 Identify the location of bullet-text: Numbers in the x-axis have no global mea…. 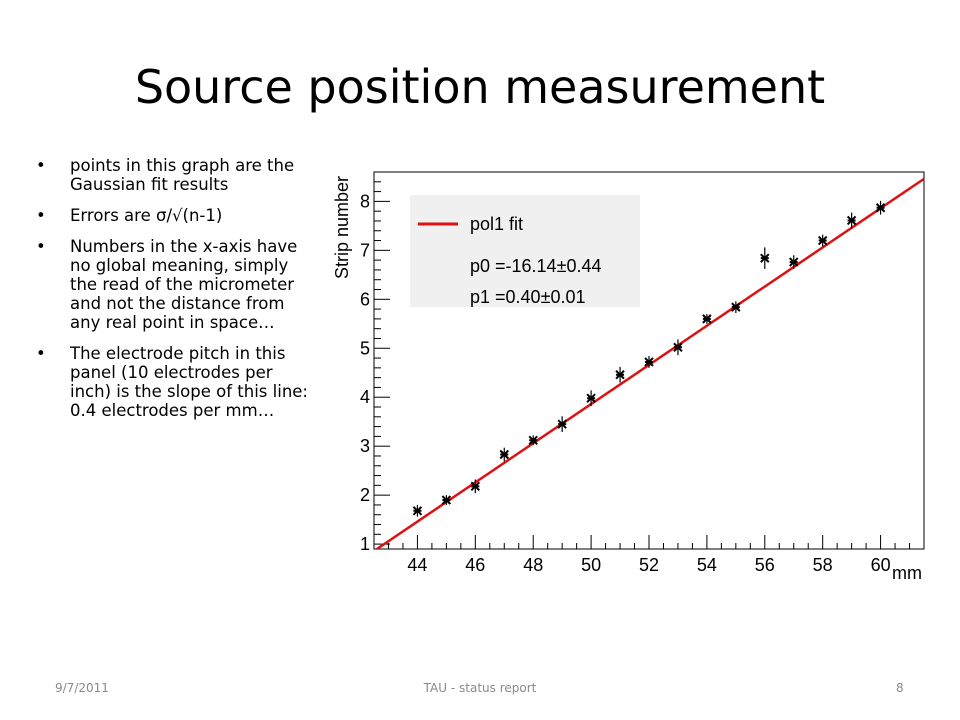
(184, 284).